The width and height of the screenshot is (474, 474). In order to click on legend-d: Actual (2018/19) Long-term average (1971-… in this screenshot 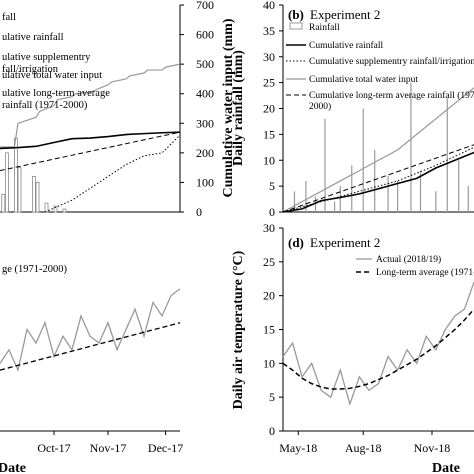, I will do `click(415, 266)`.